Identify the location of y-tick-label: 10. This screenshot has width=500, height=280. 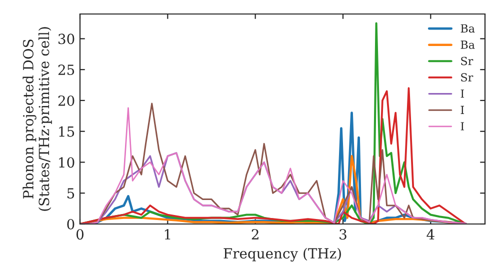
(66, 162).